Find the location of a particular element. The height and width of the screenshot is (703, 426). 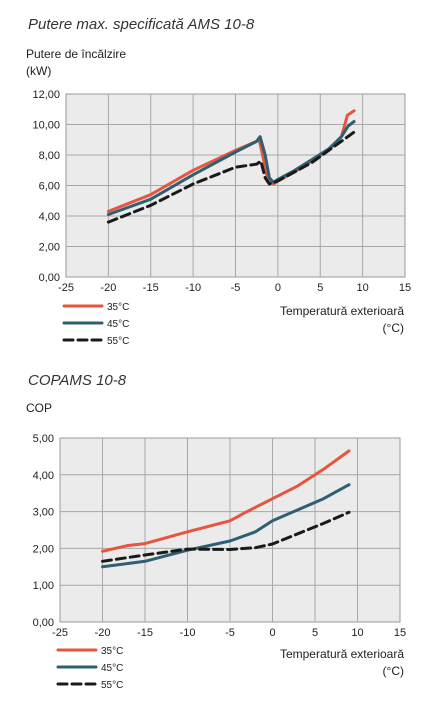

chart2-xtick-label-5: 0 is located at coordinates (272, 633).